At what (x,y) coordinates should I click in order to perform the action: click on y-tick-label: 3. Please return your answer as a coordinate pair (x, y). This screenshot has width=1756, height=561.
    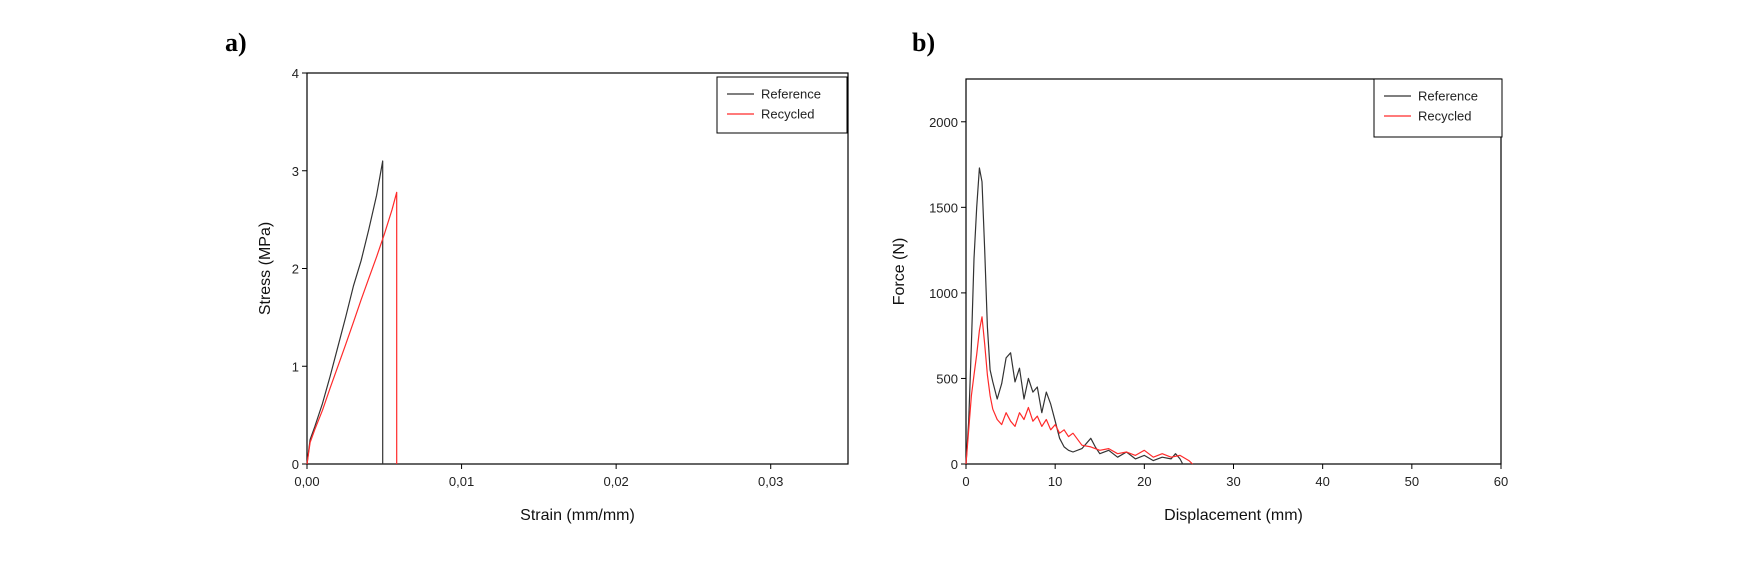
    Looking at the image, I should click on (295, 171).